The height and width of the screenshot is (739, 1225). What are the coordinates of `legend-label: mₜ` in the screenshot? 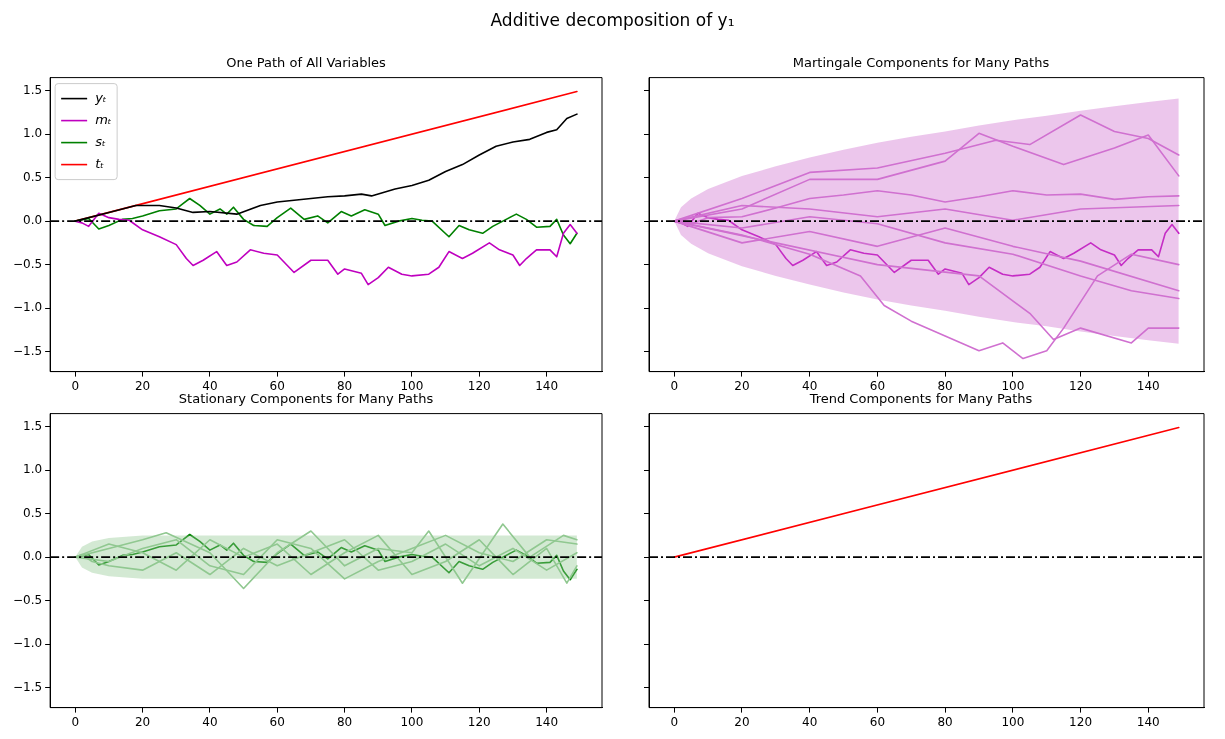 It's located at (103, 119).